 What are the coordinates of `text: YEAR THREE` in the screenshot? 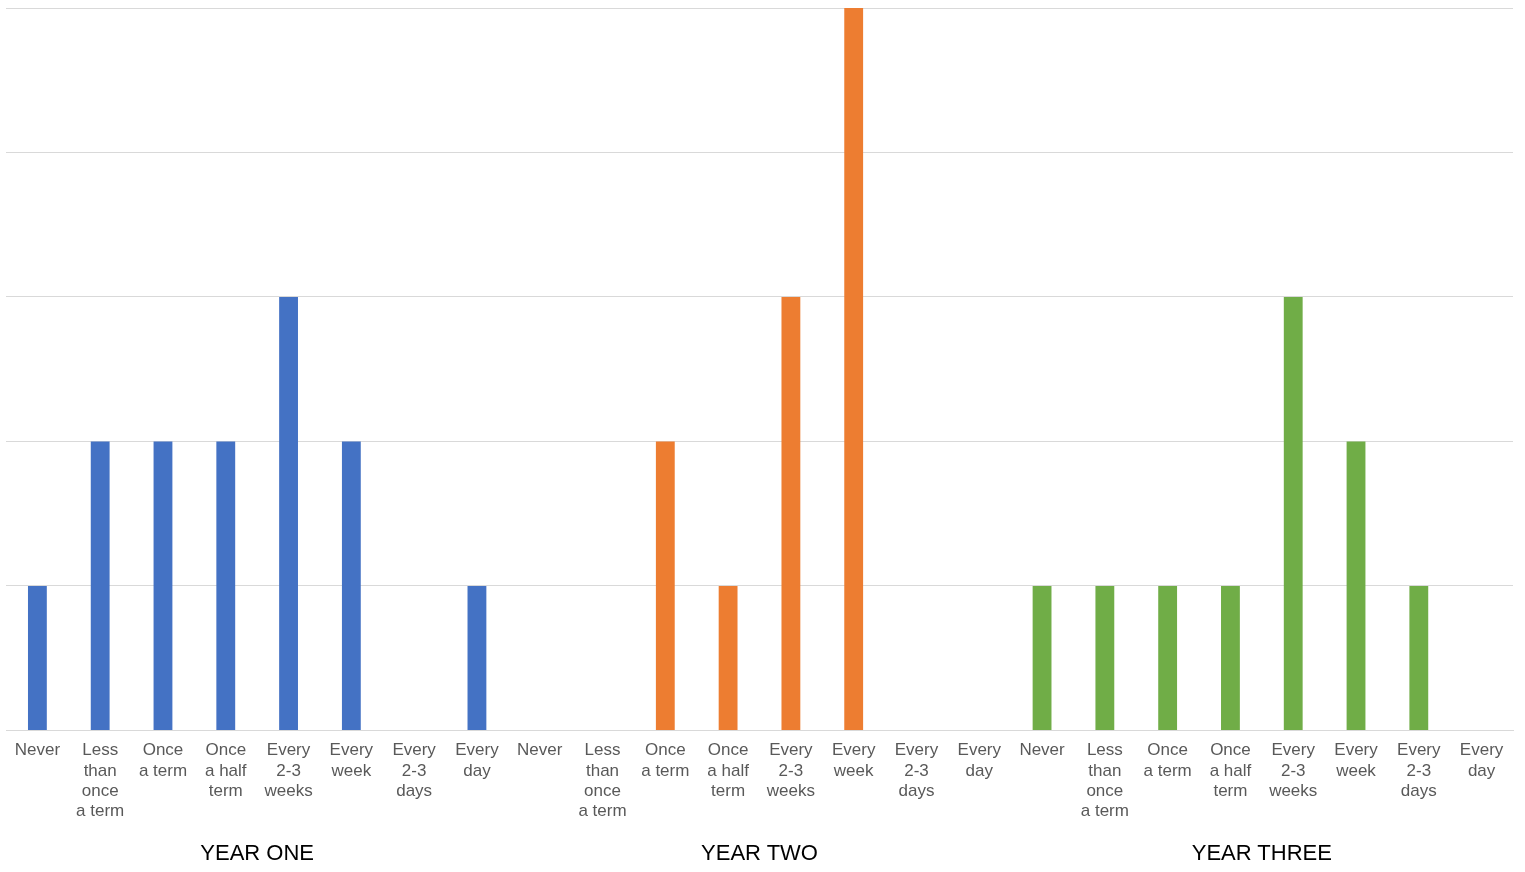 It's located at (1261, 852).